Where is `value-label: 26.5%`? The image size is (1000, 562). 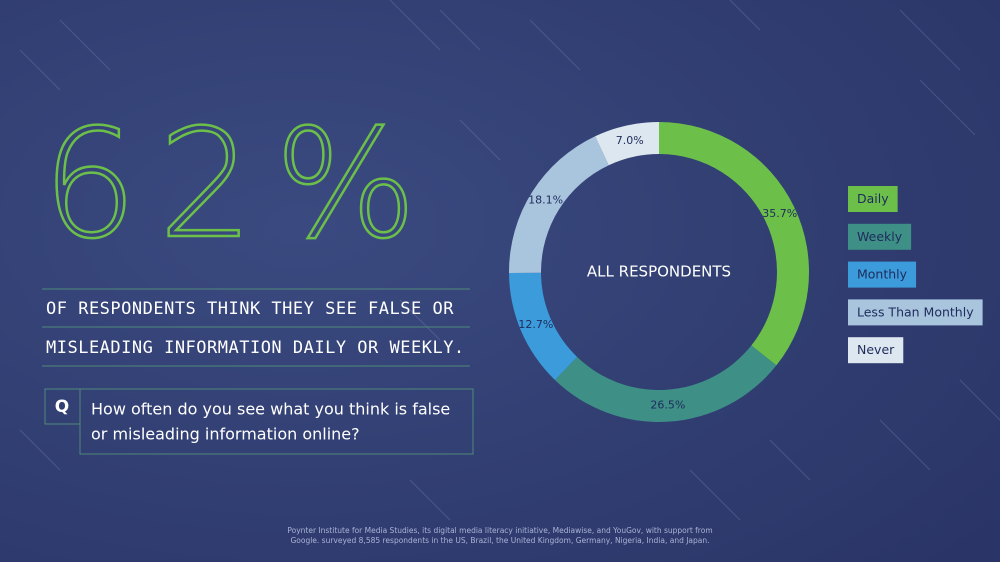
value-label: 26.5% is located at coordinates (667, 405).